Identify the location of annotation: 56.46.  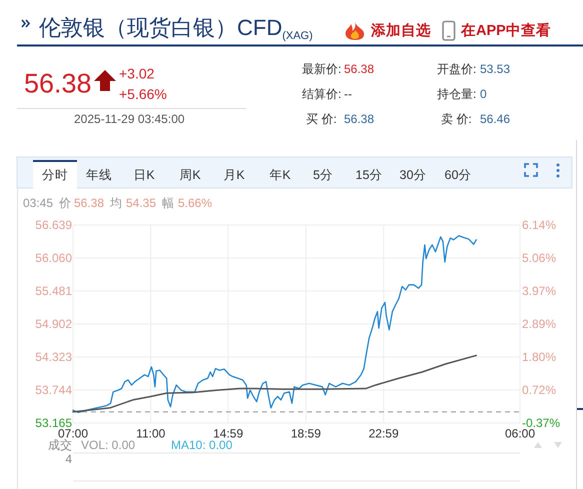
(495, 119).